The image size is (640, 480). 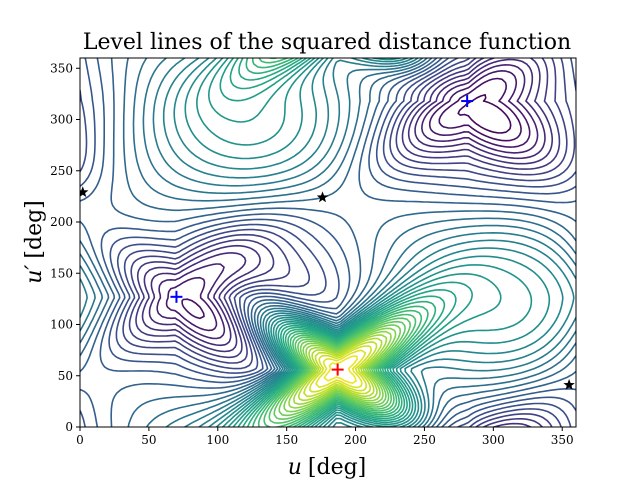 What do you see at coordinates (61, 325) in the screenshot?
I see `y-tick-label: 100` at bounding box center [61, 325].